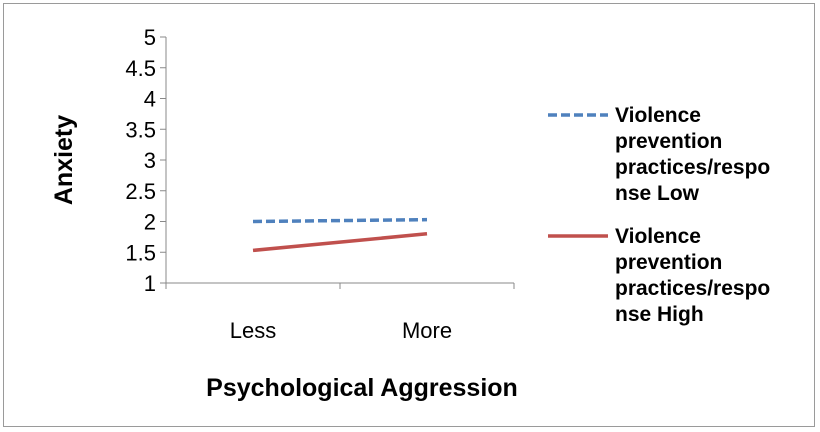 The height and width of the screenshot is (432, 820). I want to click on y-axis-title: Anxiety, so click(64, 160).